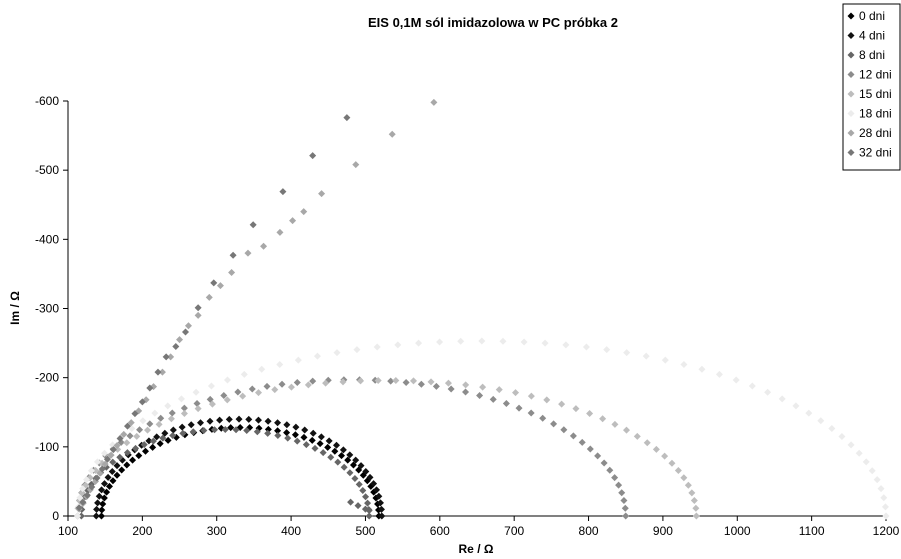  I want to click on legend-label: 32 dni, so click(875, 153).